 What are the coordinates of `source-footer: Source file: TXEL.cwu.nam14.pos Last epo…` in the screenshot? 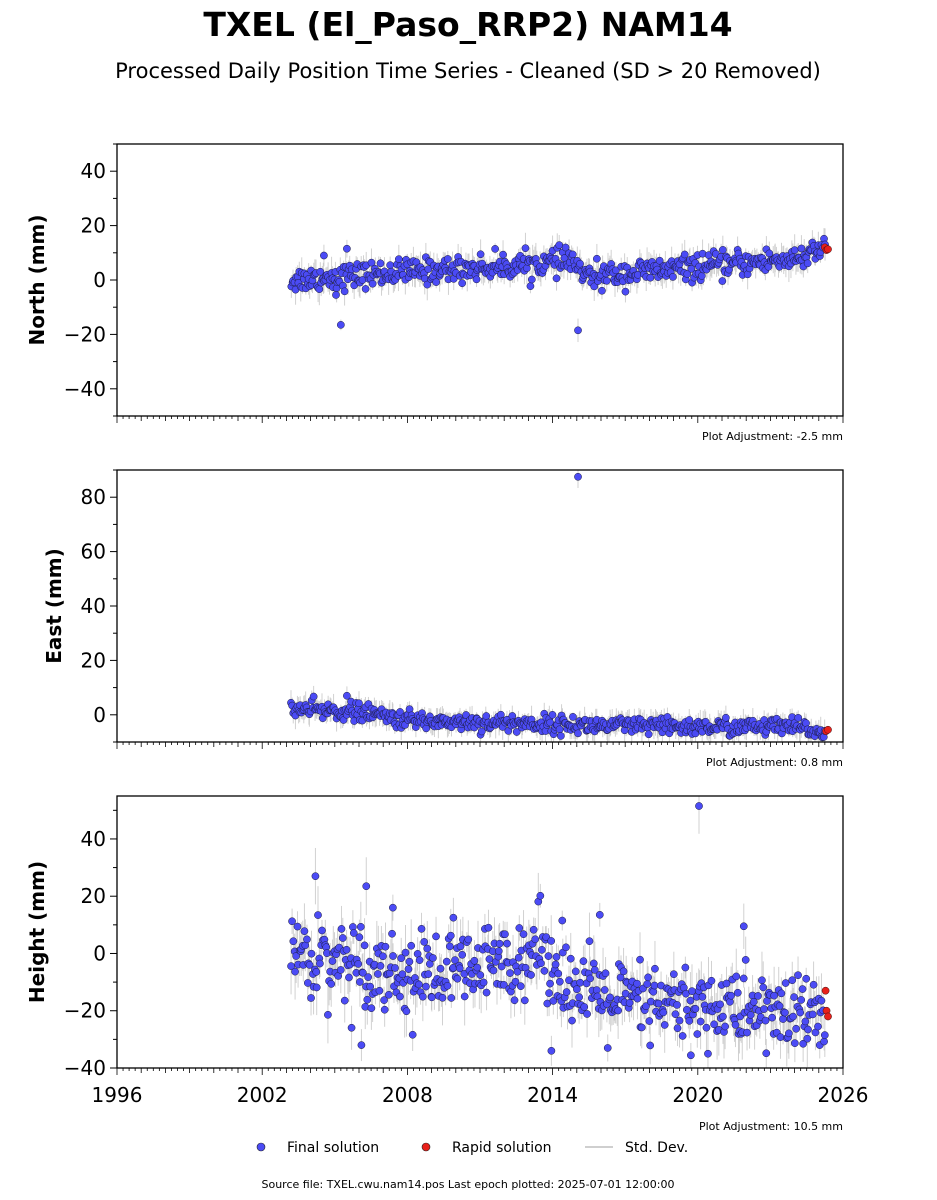 It's located at (467, 1184).